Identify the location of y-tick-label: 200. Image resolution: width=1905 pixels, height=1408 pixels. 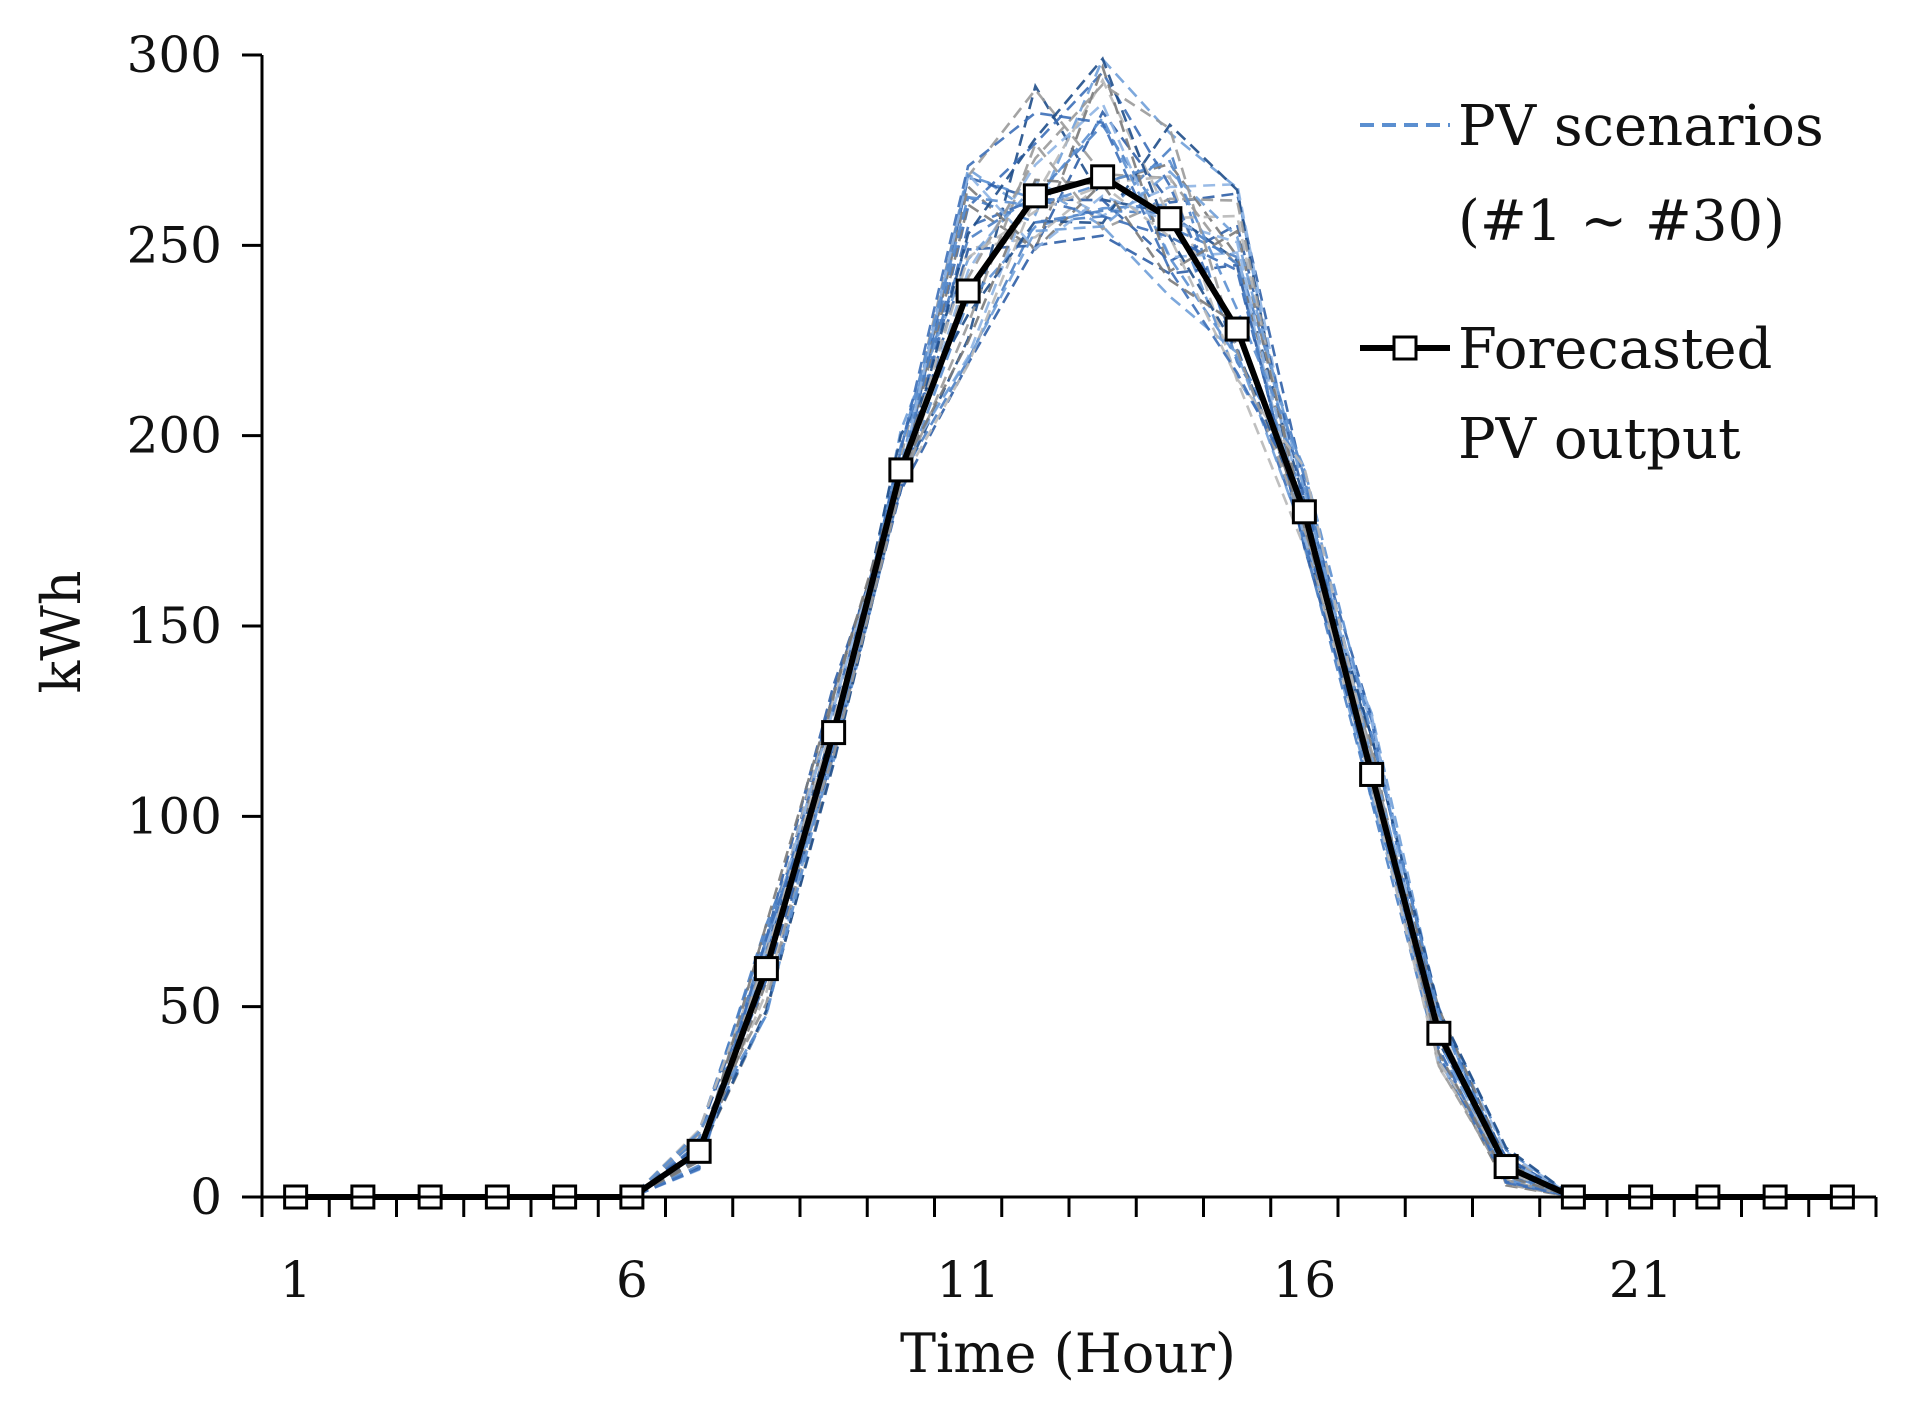
(174, 436).